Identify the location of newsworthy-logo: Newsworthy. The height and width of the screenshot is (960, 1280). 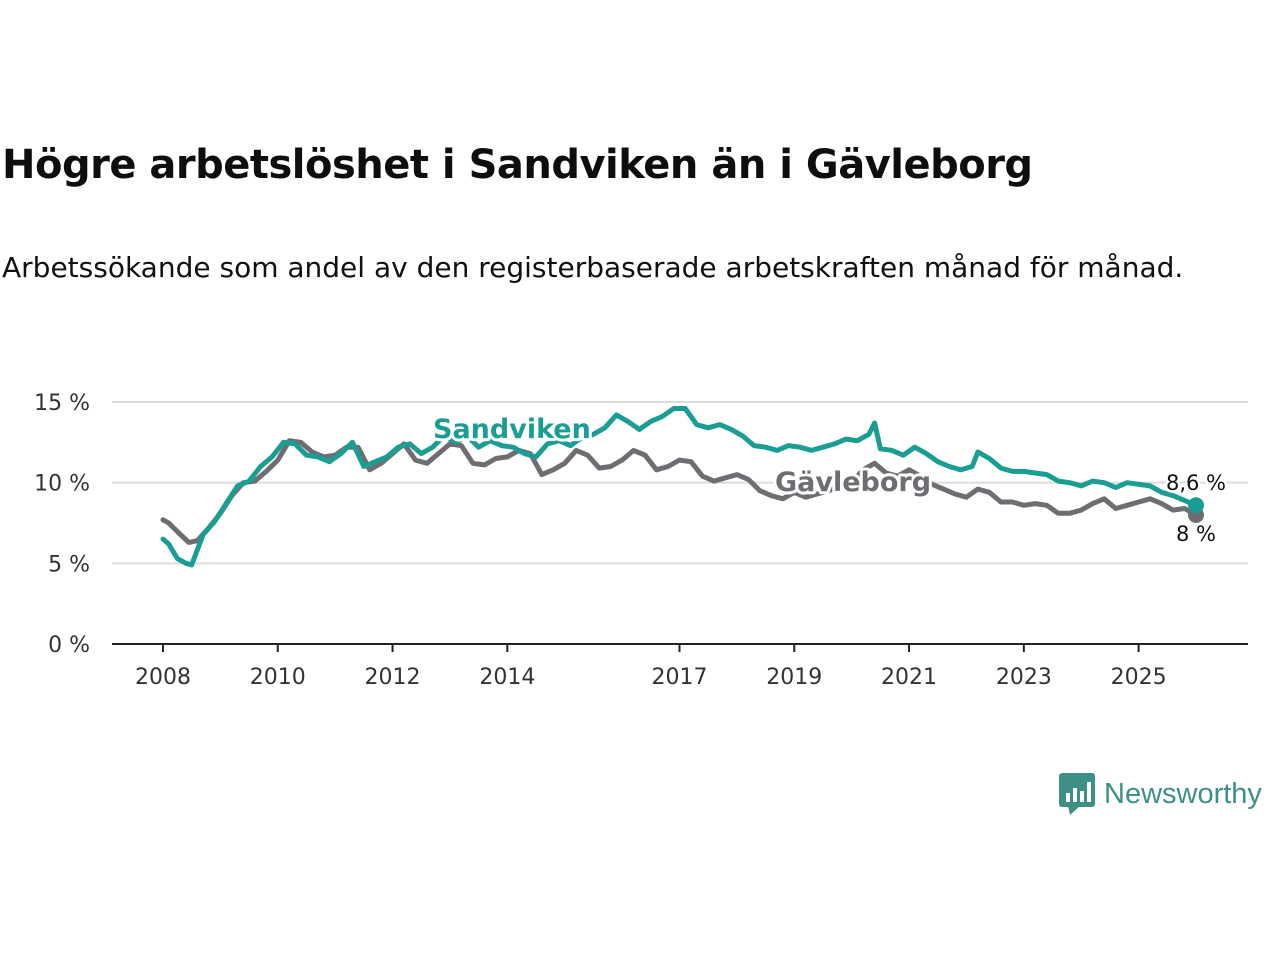
(1160, 794).